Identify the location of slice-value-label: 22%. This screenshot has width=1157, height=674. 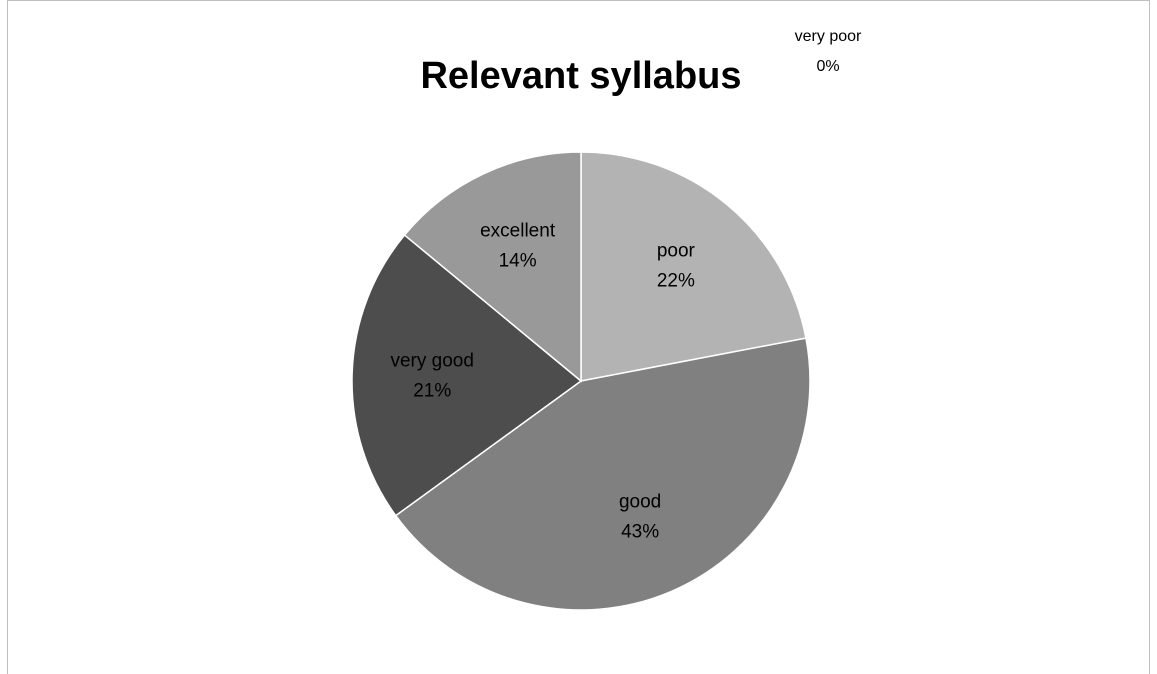
(676, 280).